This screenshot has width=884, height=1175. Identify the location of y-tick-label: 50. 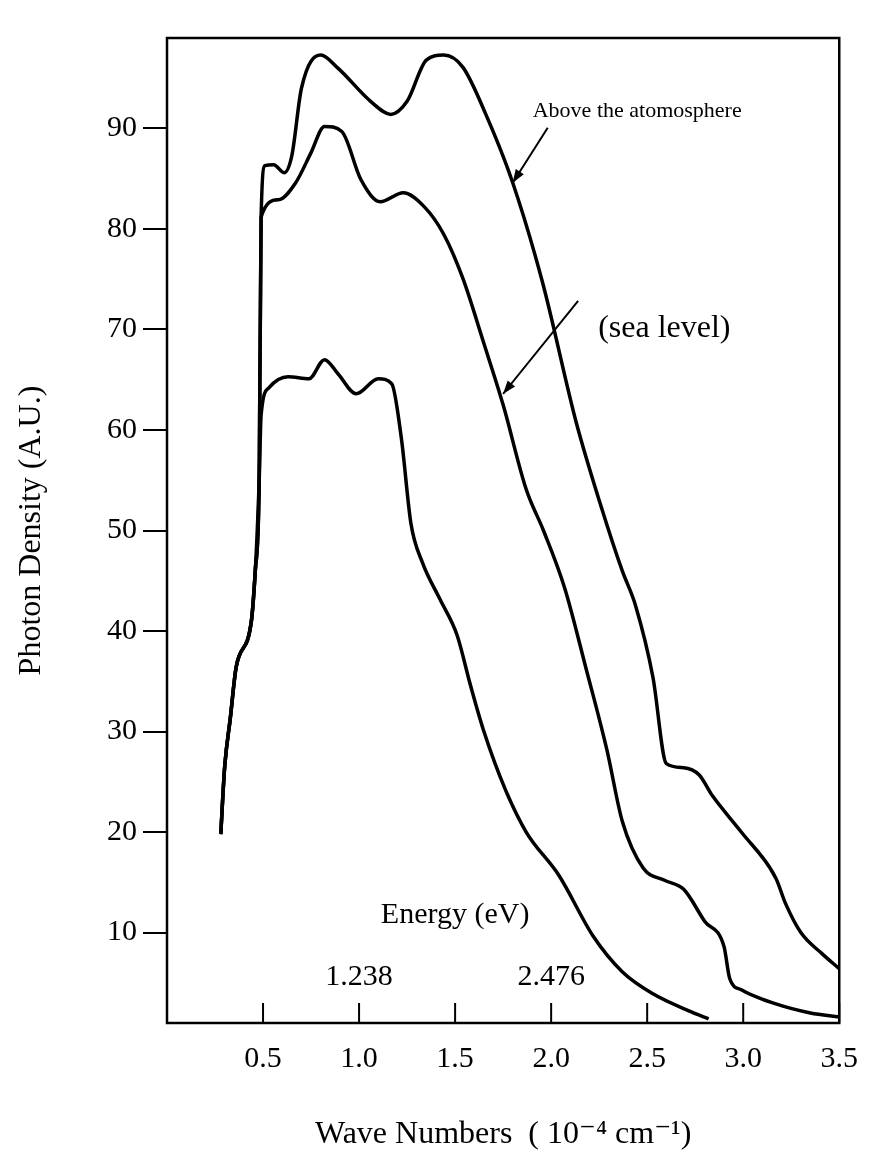
(122, 528).